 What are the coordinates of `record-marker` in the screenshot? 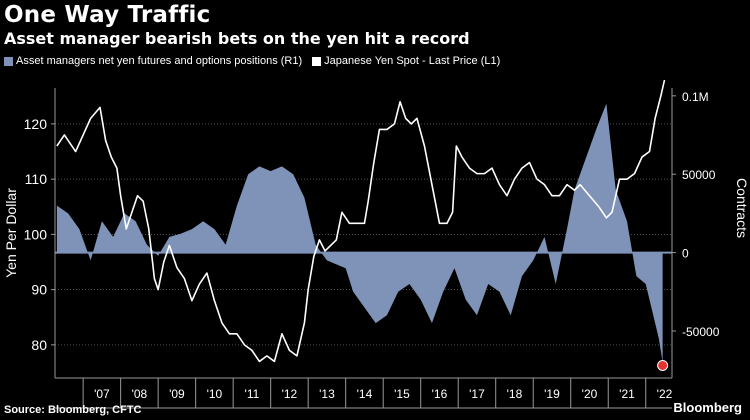 It's located at (663, 365).